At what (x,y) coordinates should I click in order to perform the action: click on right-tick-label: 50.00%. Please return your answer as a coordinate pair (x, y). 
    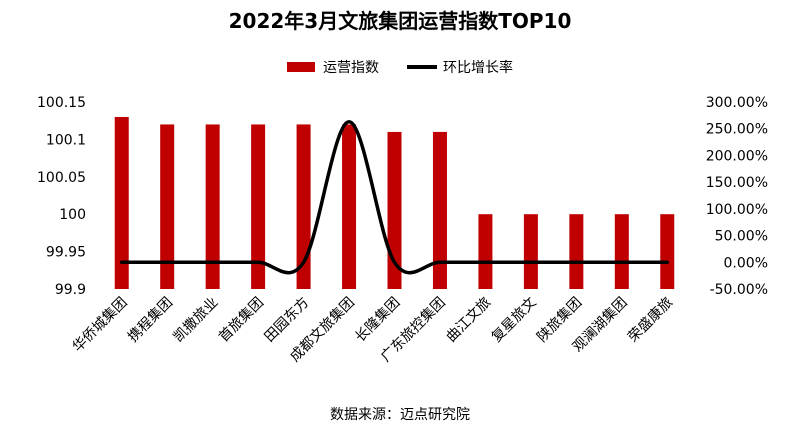
    Looking at the image, I should click on (741, 237).